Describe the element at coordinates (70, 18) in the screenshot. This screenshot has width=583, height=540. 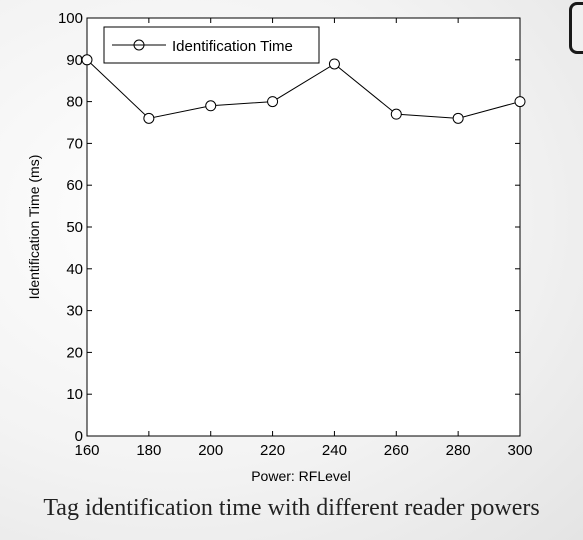
I see `y-tick-label: 100` at that location.